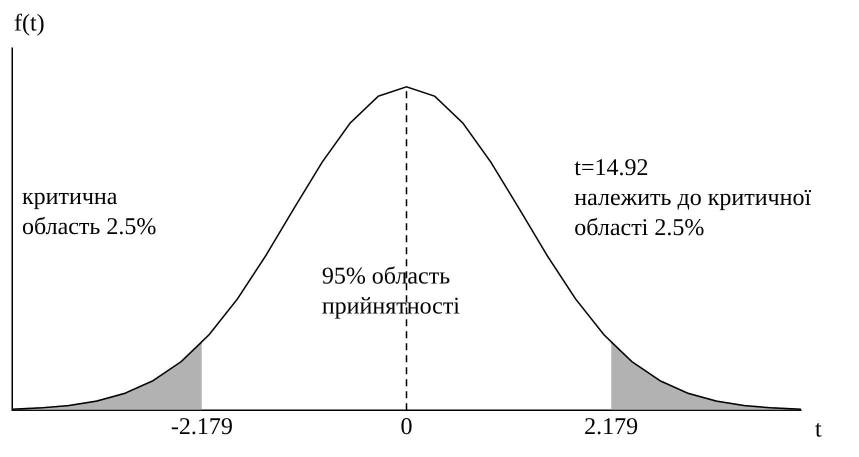  I want to click on x-axis-title: t, so click(818, 429).